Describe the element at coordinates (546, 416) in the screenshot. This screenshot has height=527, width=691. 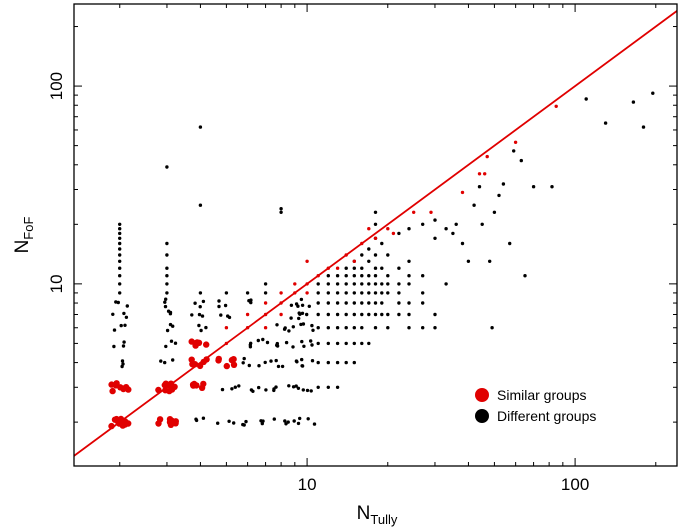
I see `legend-label-different: Different groups` at that location.